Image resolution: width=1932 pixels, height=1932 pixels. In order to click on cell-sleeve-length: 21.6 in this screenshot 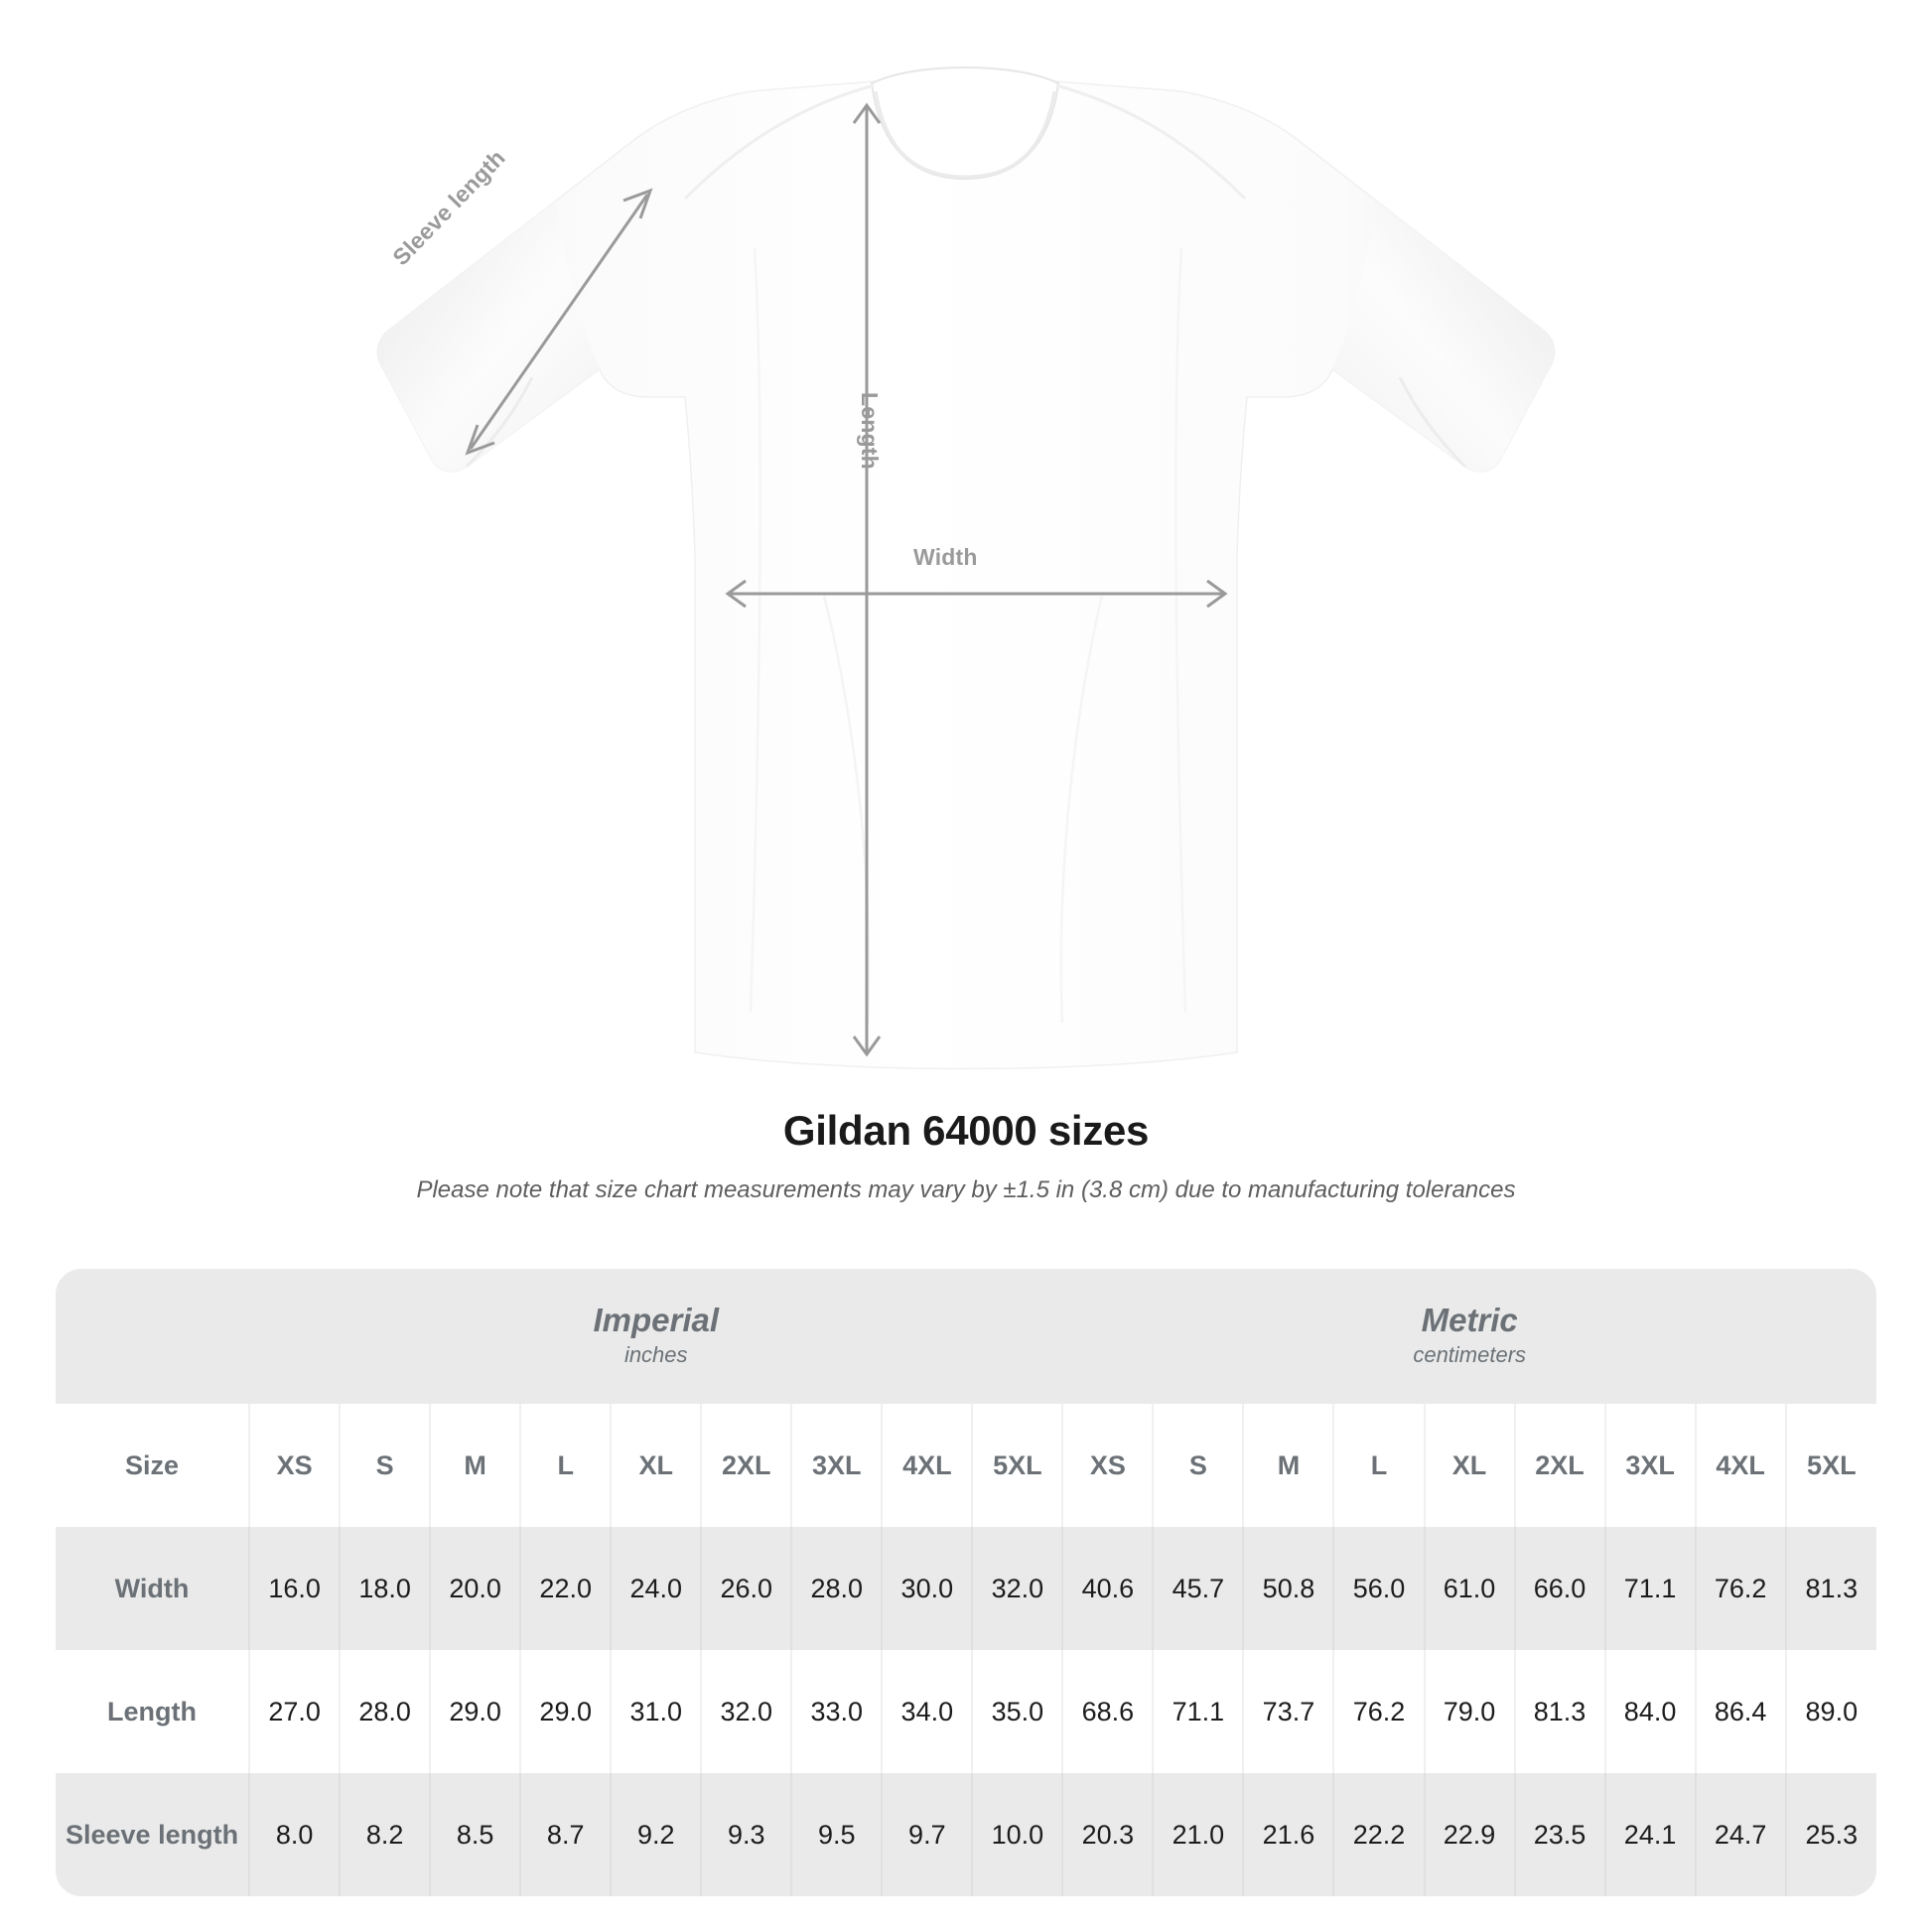, I will do `click(1288, 1835)`.